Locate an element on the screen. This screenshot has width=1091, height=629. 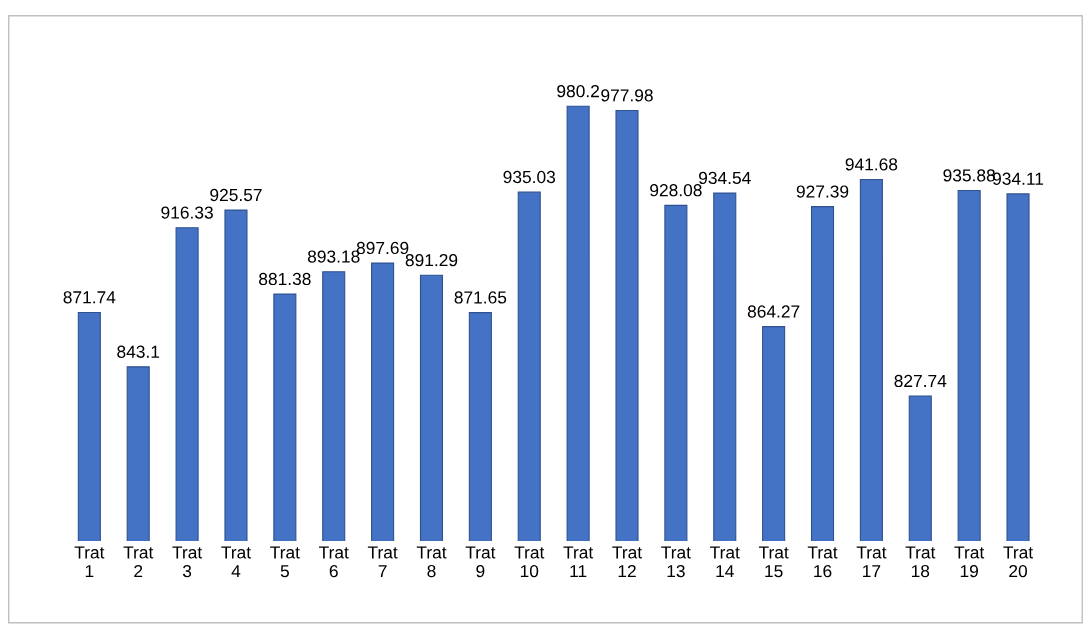
data-label: 871.74 is located at coordinates (89, 297).